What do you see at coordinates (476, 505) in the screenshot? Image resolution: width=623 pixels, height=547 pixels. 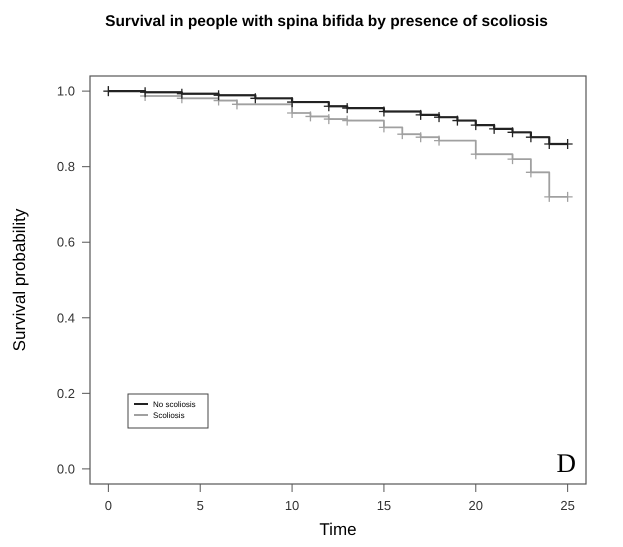 I see `x-tick-label: 20` at bounding box center [476, 505].